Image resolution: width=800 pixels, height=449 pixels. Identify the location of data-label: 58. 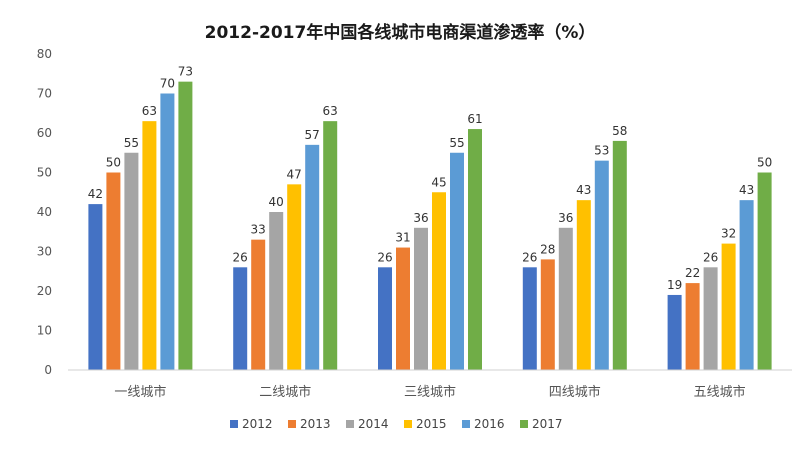
(619, 131).